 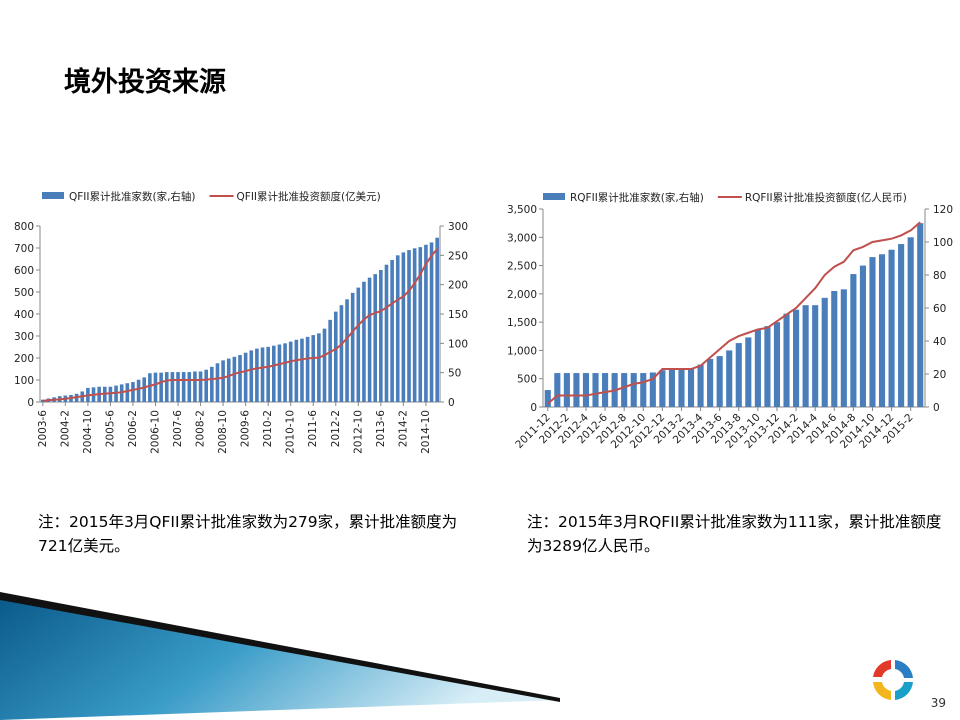 I want to click on x-tick-label: 2012-10, so click(x=358, y=432).